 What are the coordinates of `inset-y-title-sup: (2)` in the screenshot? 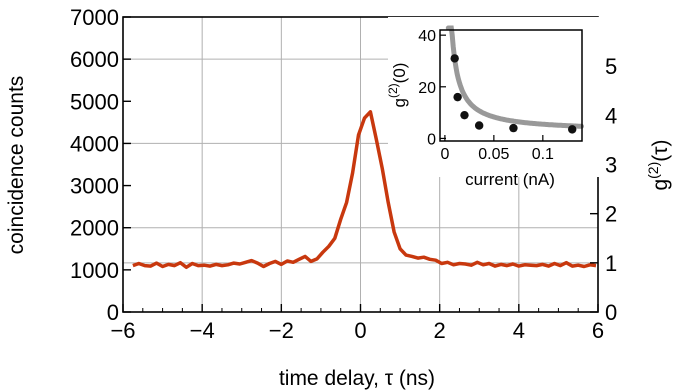 It's located at (393, 90).